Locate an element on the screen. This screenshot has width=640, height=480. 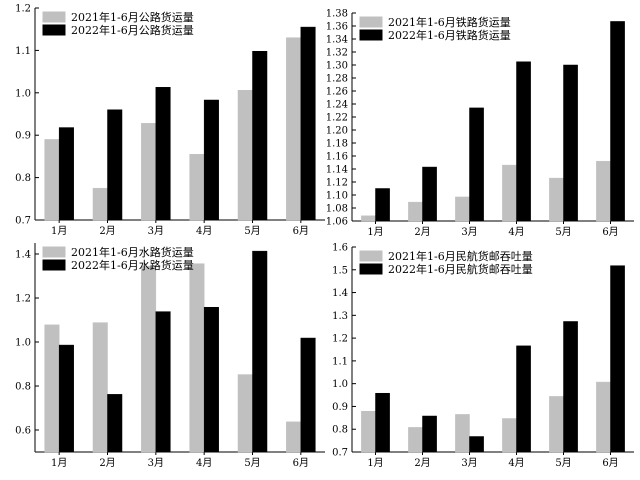
y-tick-label: 0.7 is located at coordinates (340, 453).